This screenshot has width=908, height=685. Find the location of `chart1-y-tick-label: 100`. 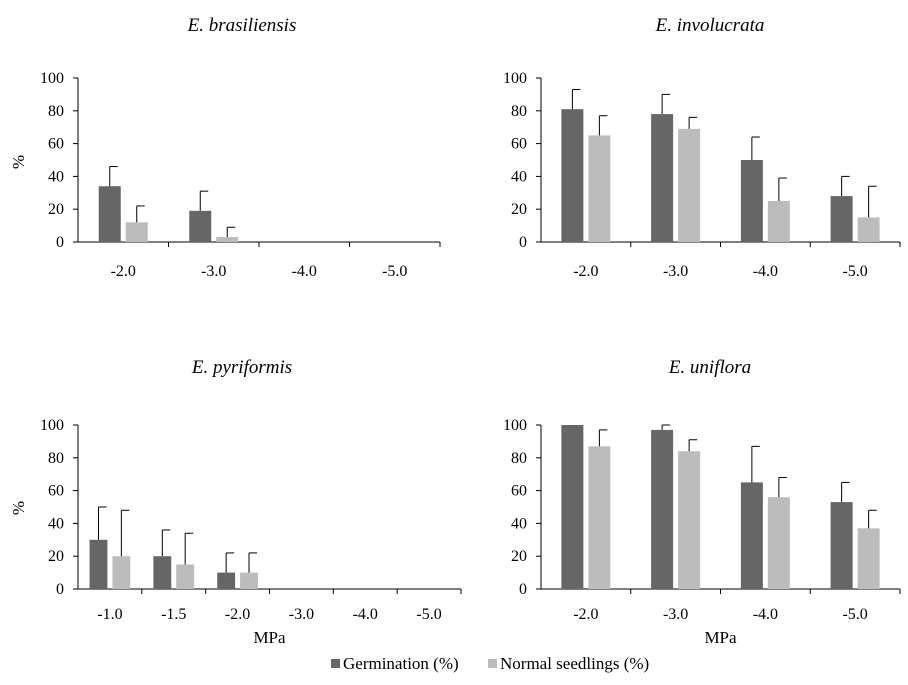

chart1-y-tick-label: 100 is located at coordinates (52, 78).